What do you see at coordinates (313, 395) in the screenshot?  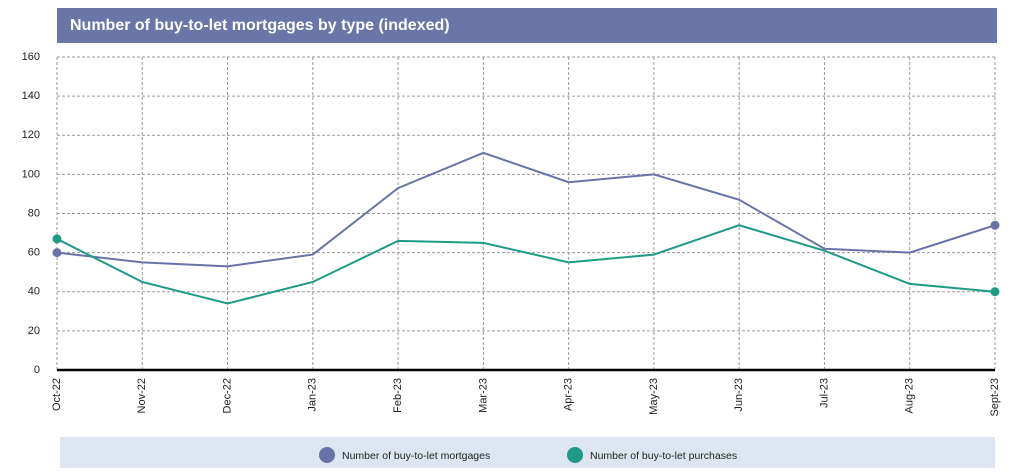 I see `x-tick-label: Jan-23` at bounding box center [313, 395].